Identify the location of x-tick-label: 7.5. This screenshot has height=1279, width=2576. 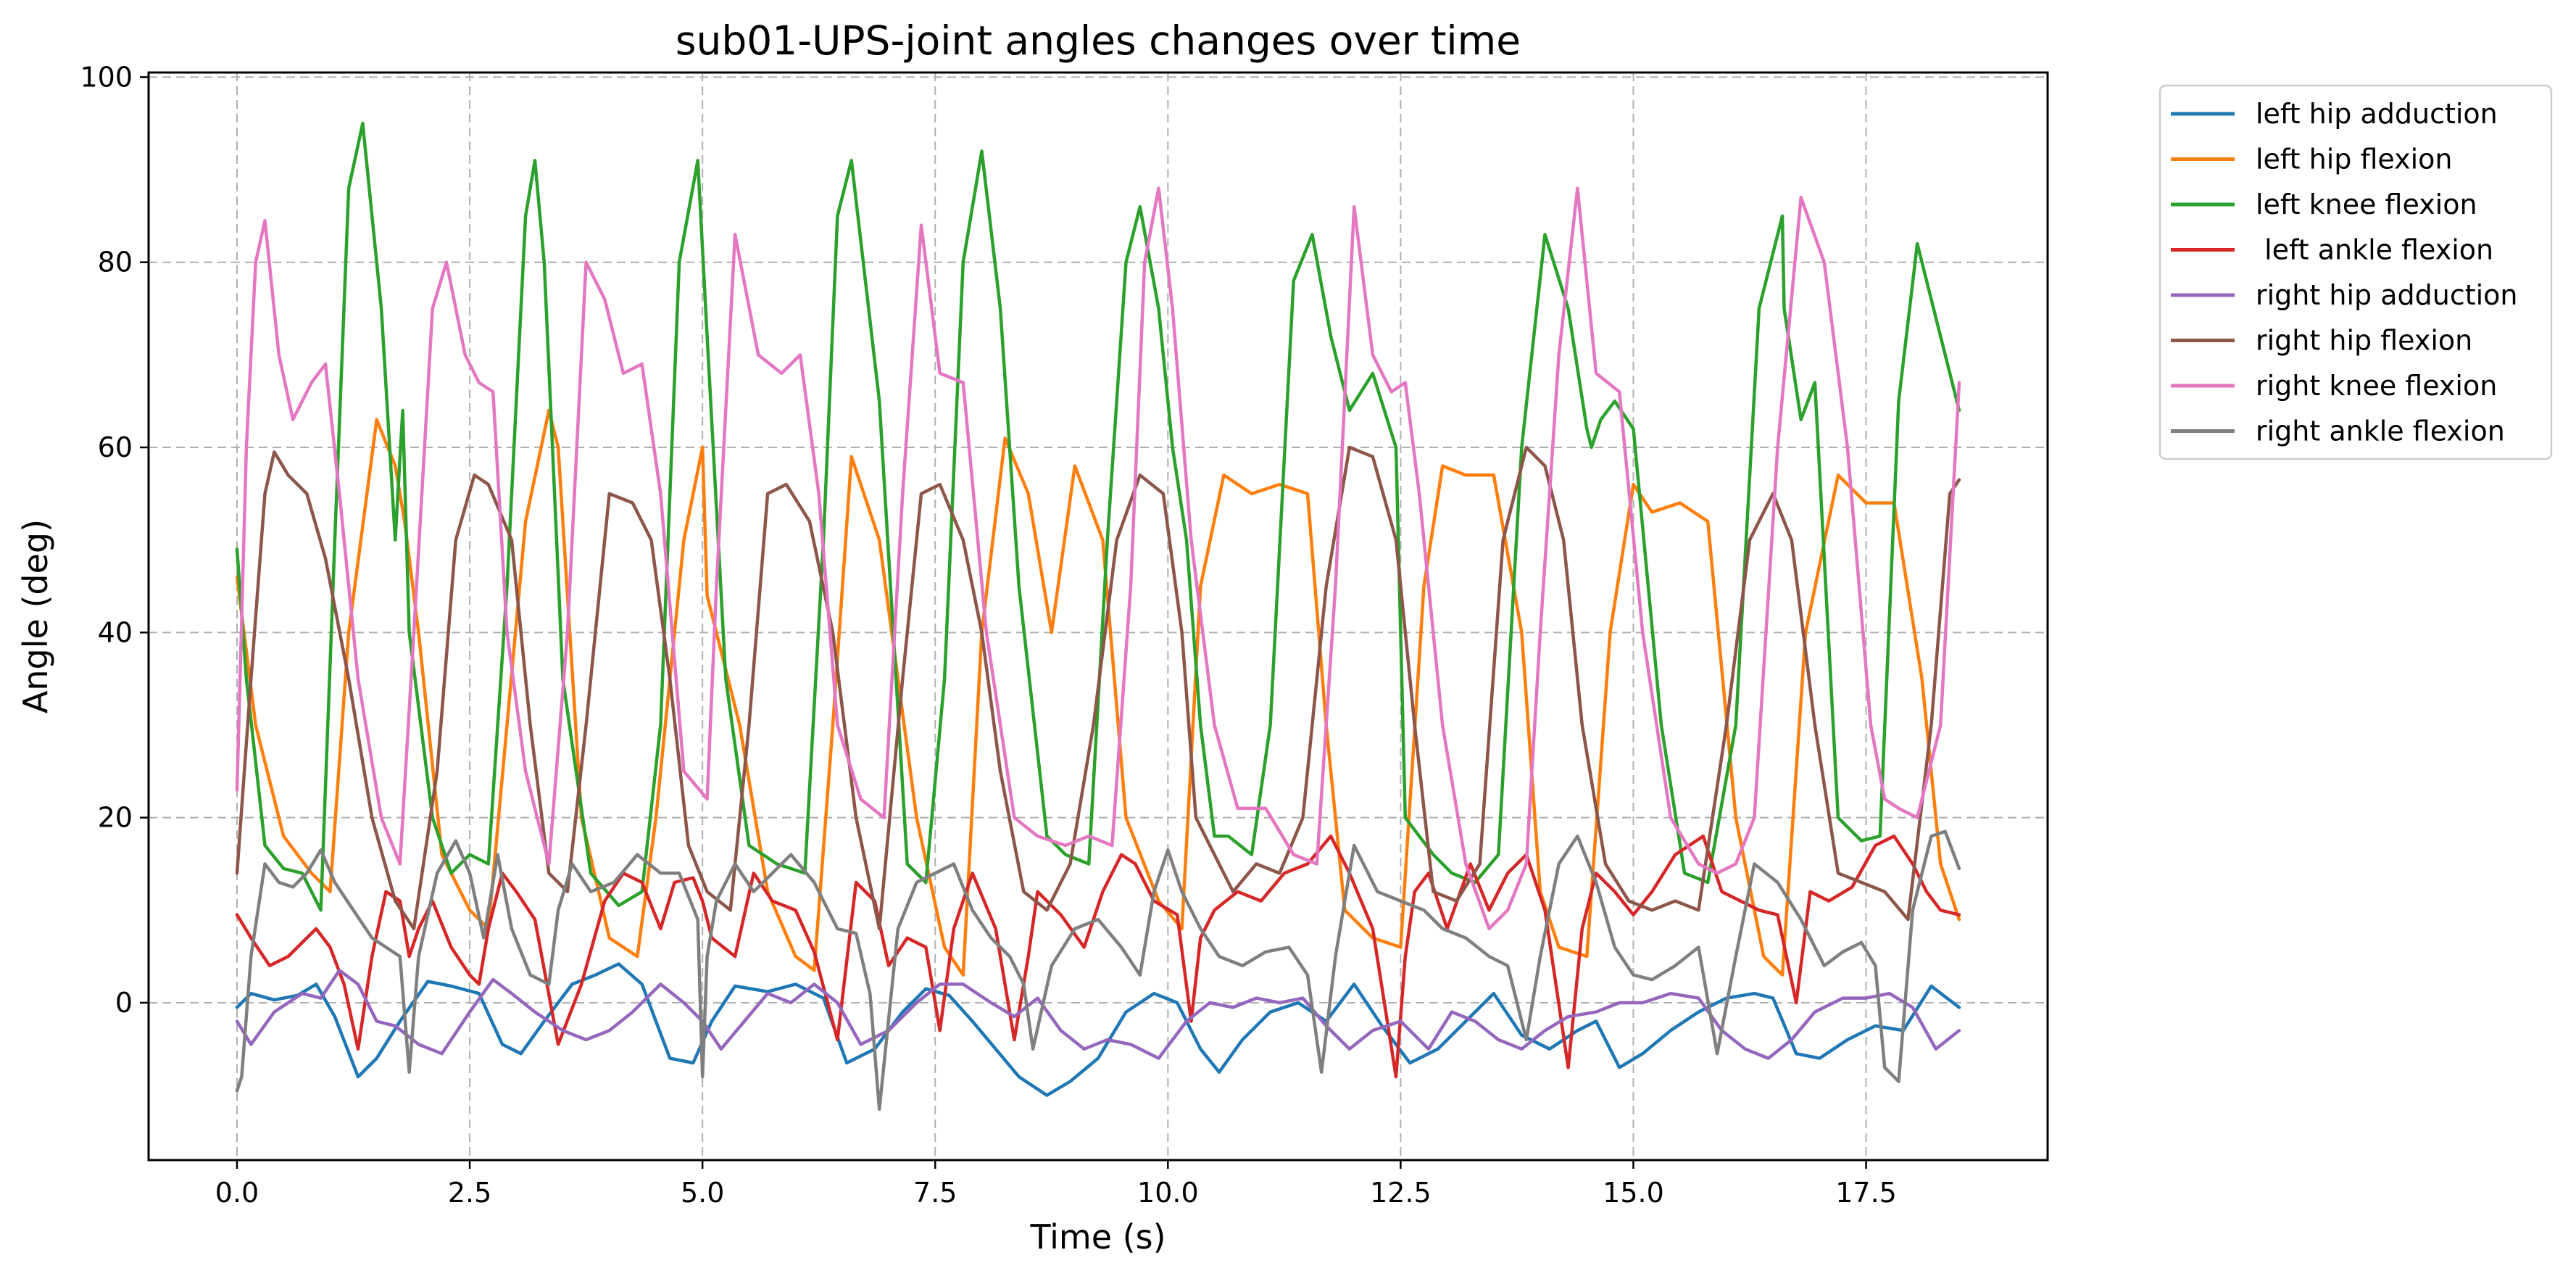
(935, 1193).